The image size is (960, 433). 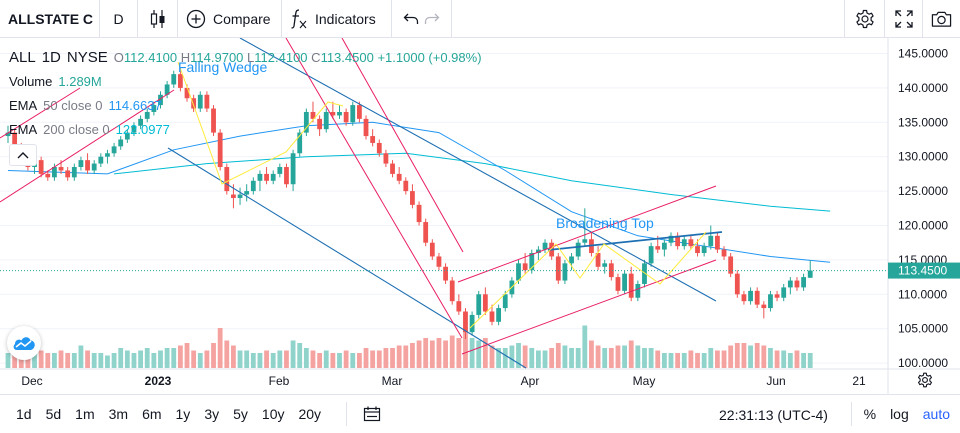 What do you see at coordinates (158, 18) in the screenshot?
I see `chart-type-button` at bounding box center [158, 18].